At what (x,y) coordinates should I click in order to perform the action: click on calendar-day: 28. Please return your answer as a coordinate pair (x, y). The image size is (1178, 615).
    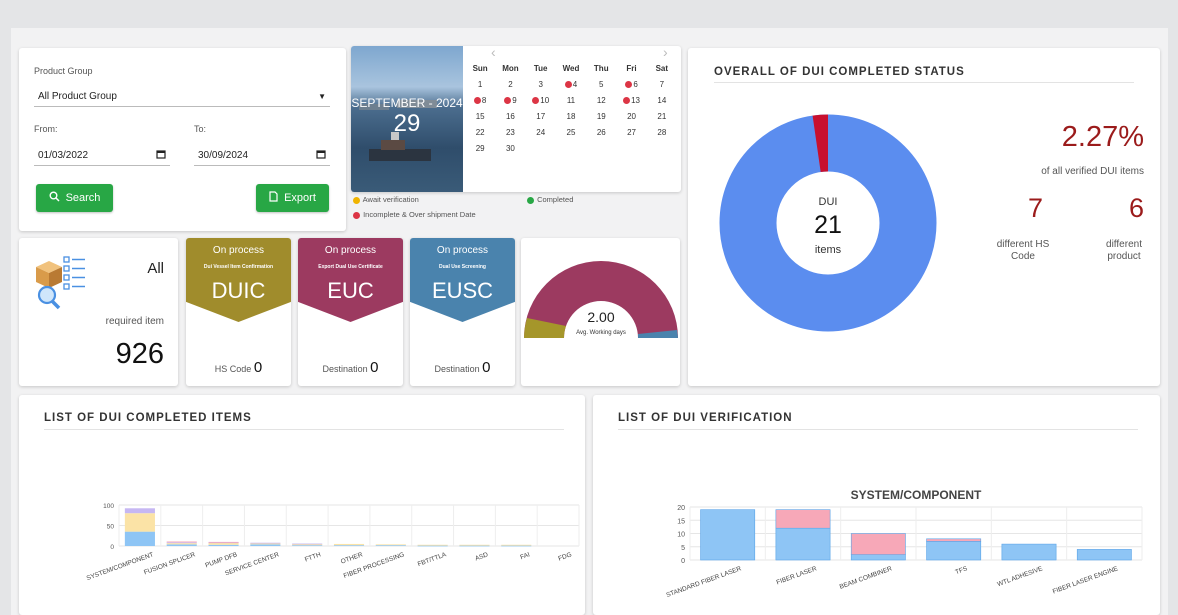
    Looking at the image, I should click on (662, 132).